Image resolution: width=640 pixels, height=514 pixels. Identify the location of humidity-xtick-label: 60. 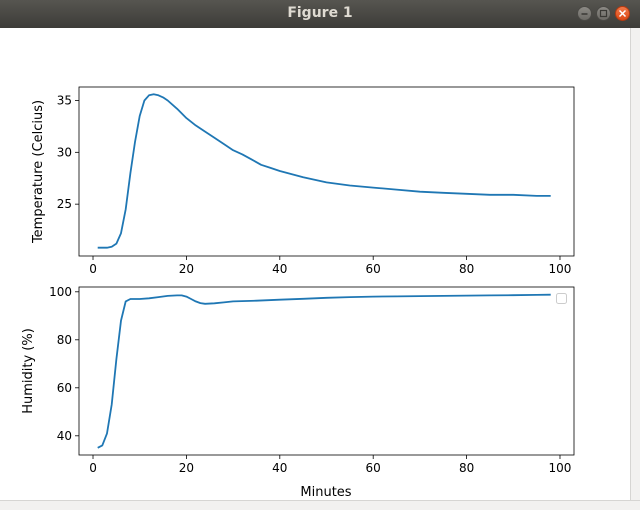
(373, 468).